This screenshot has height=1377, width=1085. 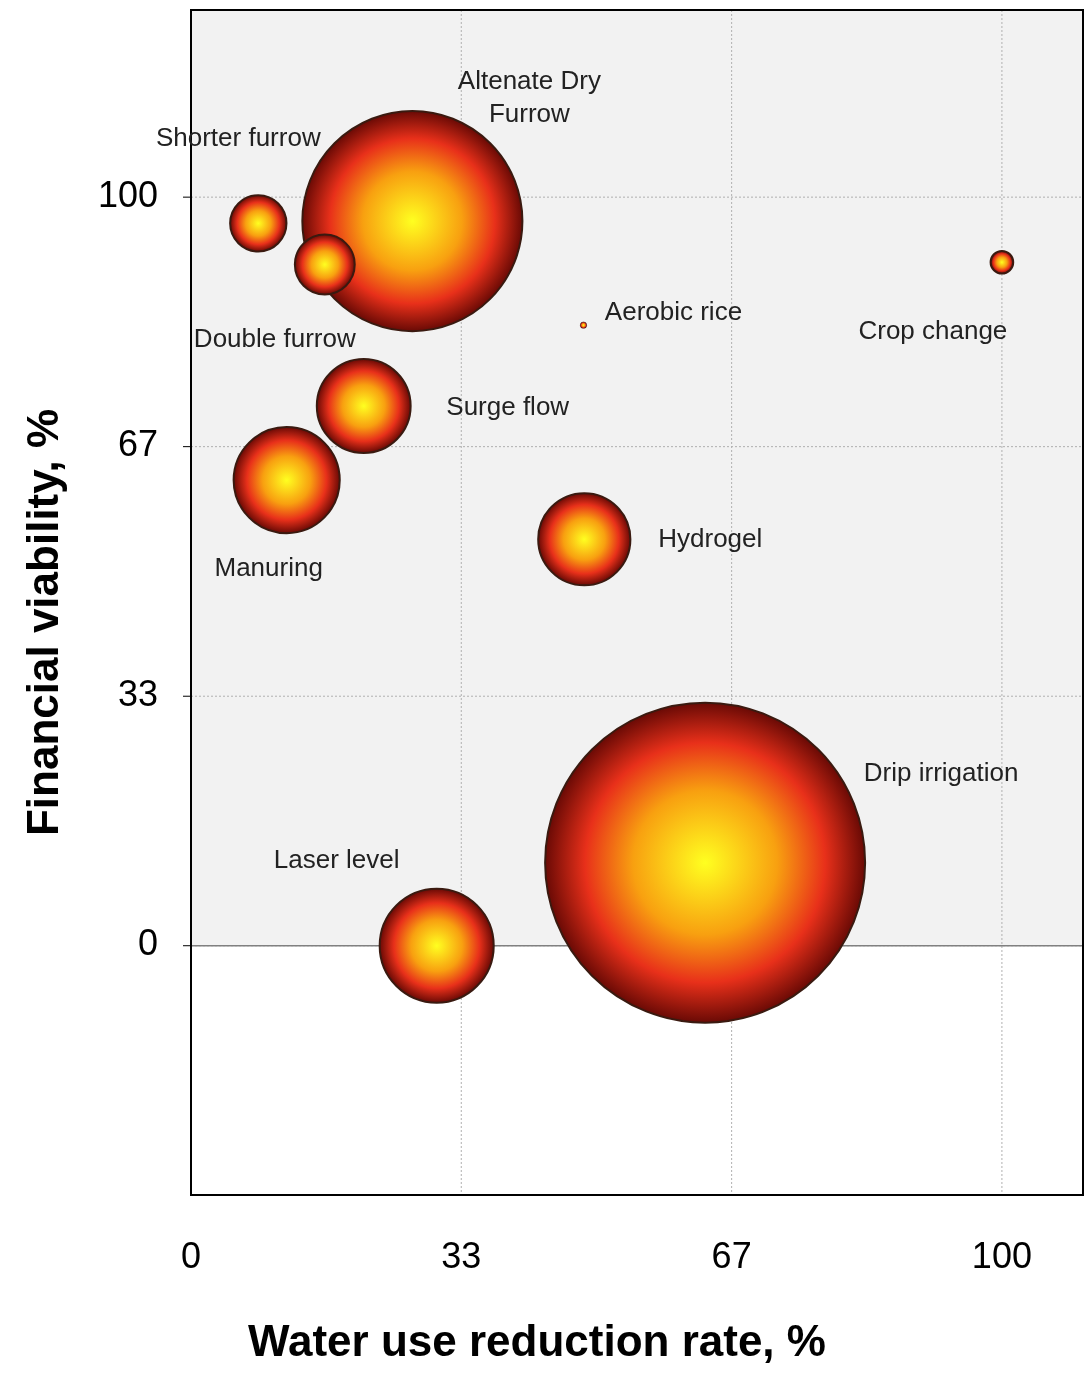 I want to click on annotation: Drip irrigation, so click(x=941, y=771).